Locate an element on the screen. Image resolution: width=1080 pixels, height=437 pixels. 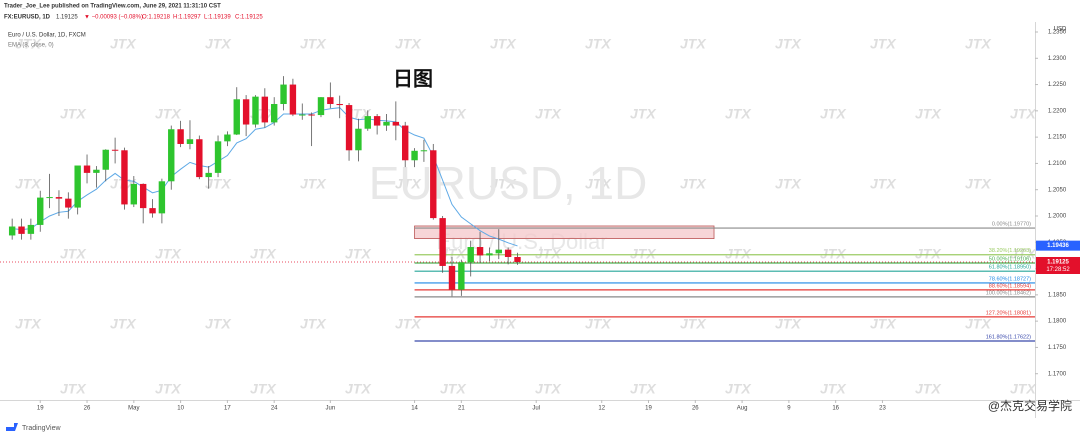
y-tick-label: 1.1850 is located at coordinates (1057, 295).